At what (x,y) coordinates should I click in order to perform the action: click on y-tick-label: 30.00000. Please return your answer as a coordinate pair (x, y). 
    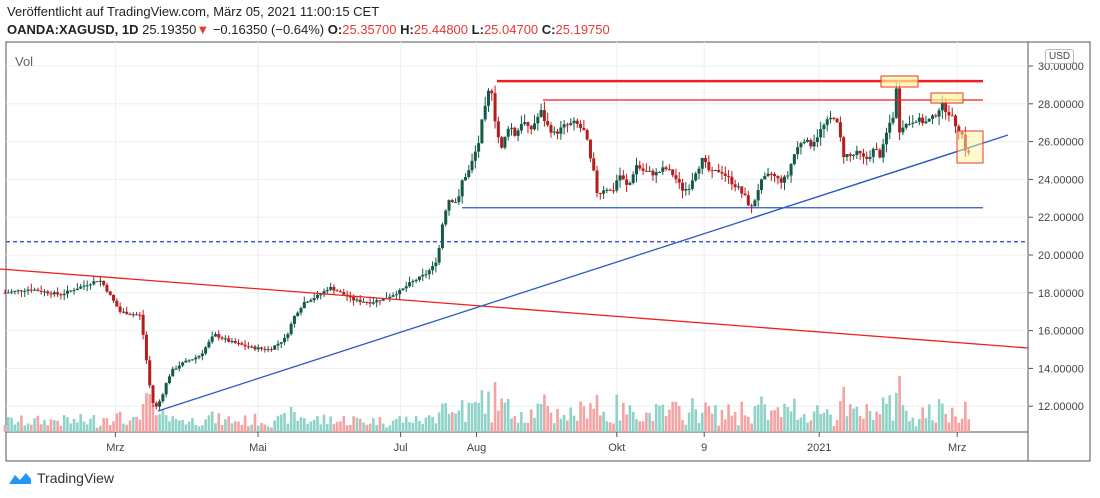
    Looking at the image, I should click on (1061, 67).